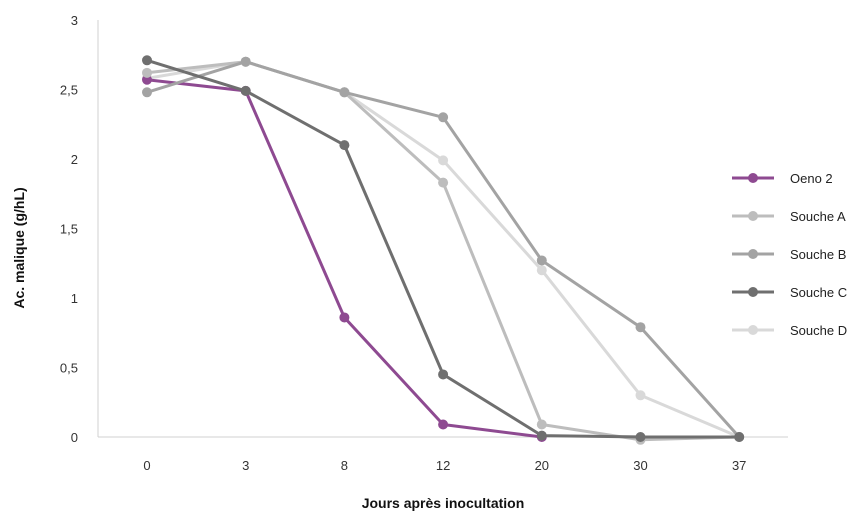 The image size is (856, 512). I want to click on x-axis-ticks: 0 3 8 12 20 30 37, so click(444, 465).